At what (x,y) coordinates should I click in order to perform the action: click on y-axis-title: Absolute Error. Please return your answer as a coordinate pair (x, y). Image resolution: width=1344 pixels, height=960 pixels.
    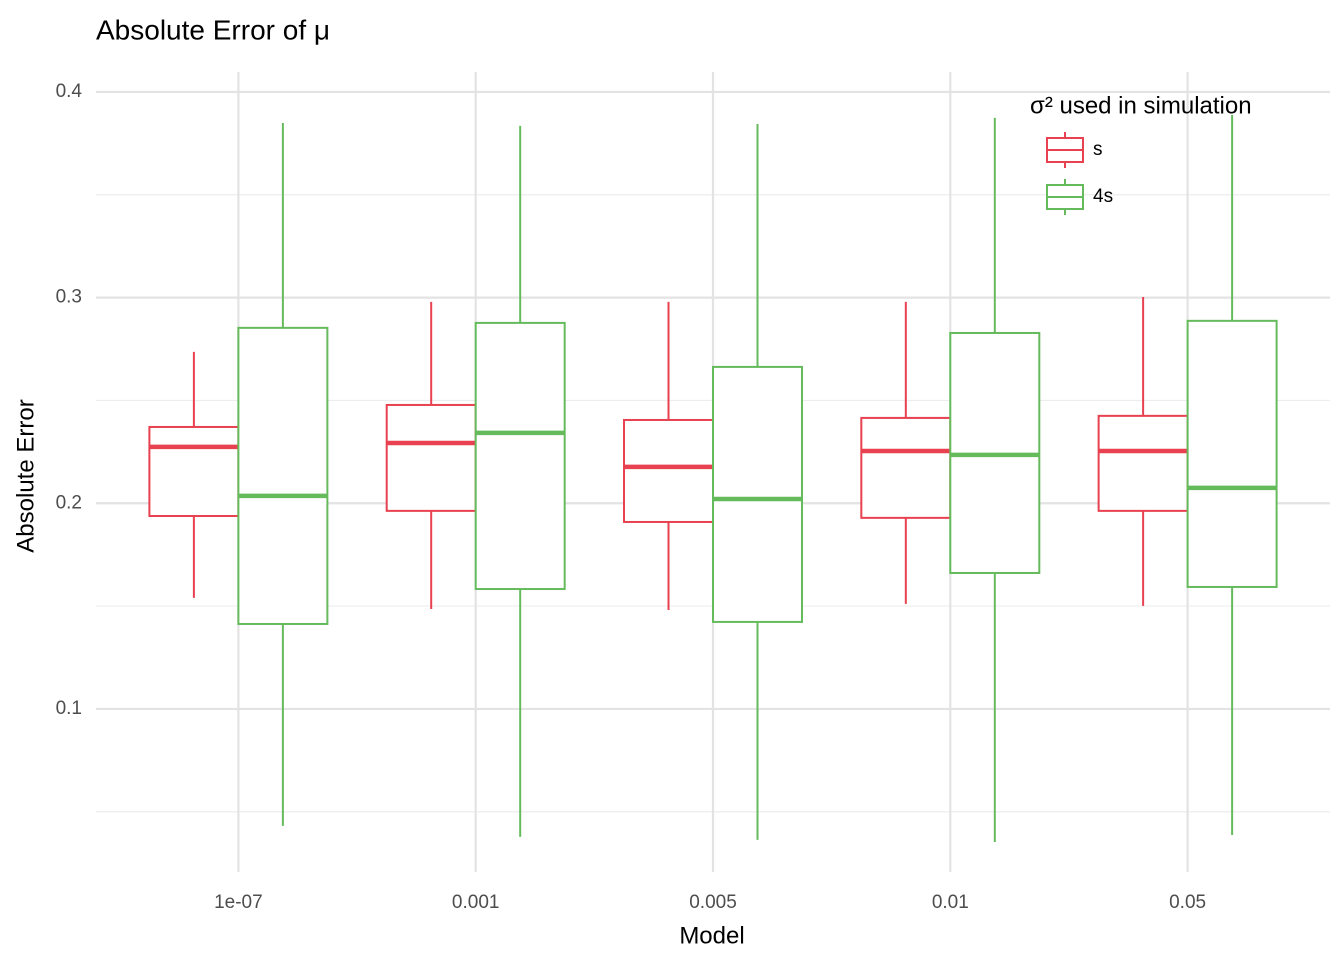
    Looking at the image, I should click on (25, 475).